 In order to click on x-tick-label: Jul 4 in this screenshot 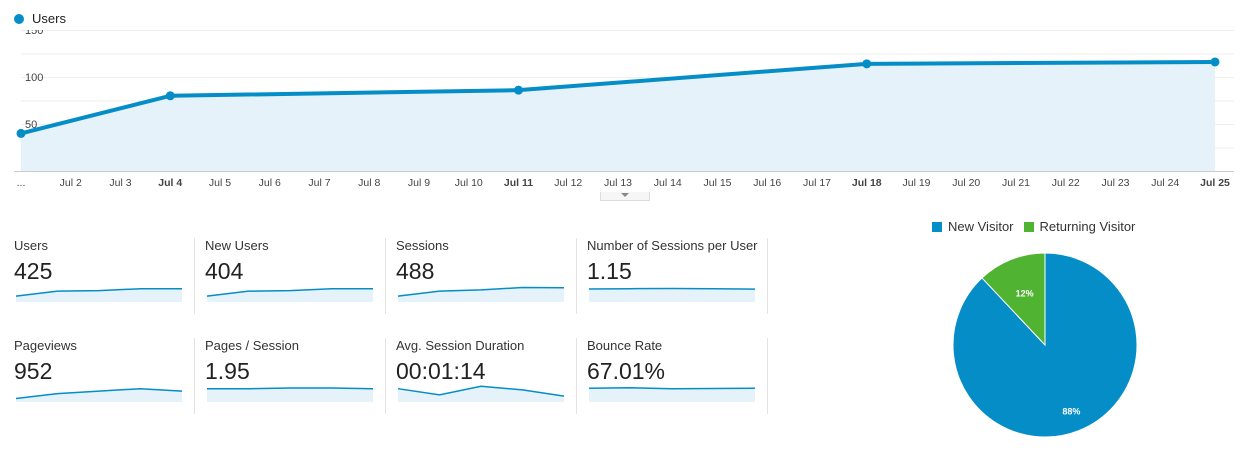, I will do `click(170, 183)`.